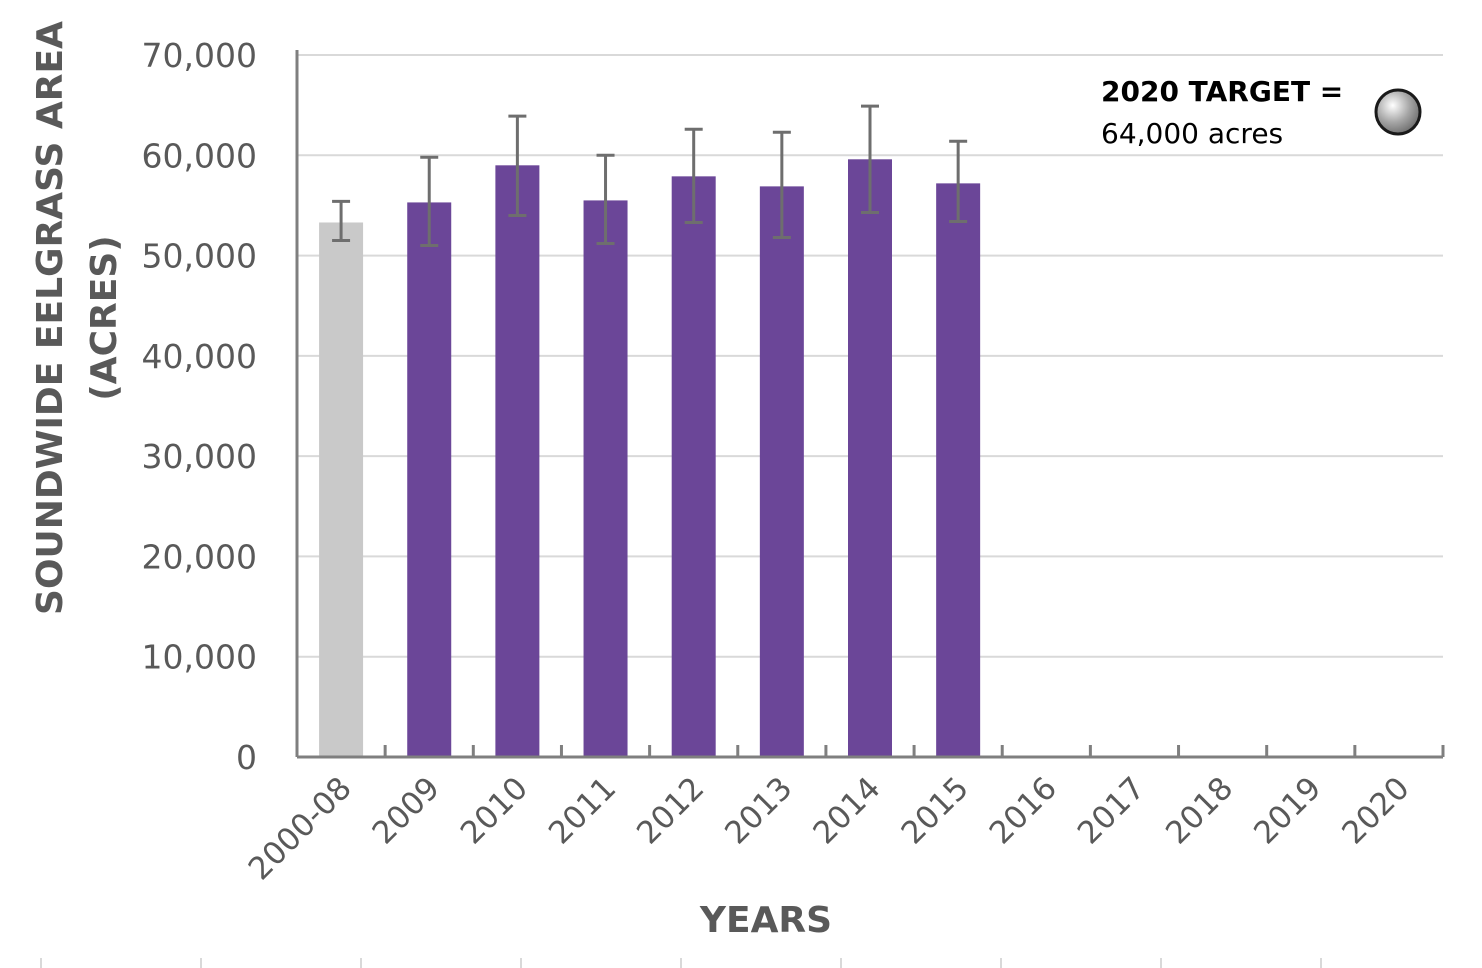 This screenshot has height=968, width=1482. Describe the element at coordinates (758, 810) in the screenshot. I see `x-tick-label: 2013` at that location.